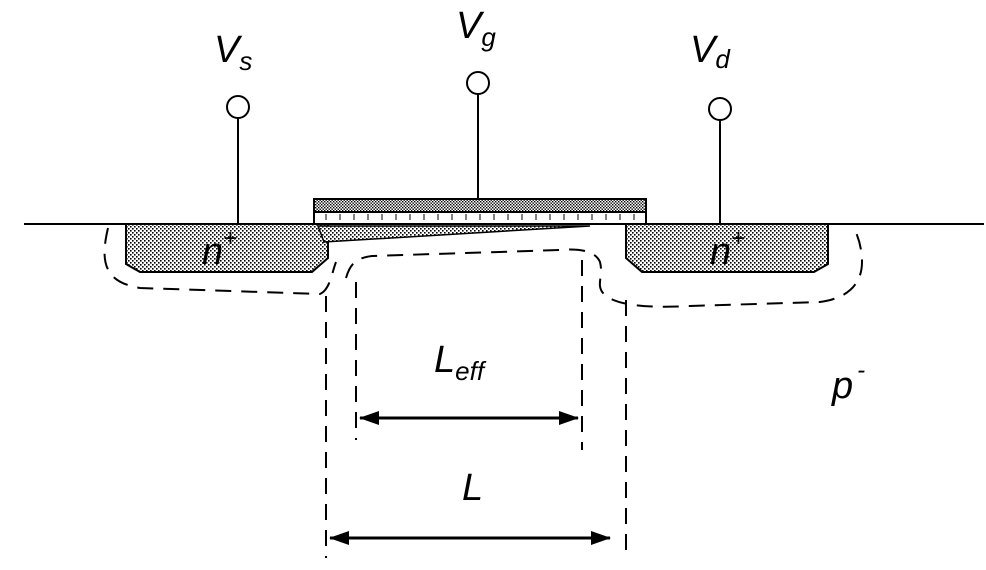 The width and height of the screenshot is (986, 570). What do you see at coordinates (233, 52) in the screenshot?
I see `source-voltage-label: Vs` at bounding box center [233, 52].